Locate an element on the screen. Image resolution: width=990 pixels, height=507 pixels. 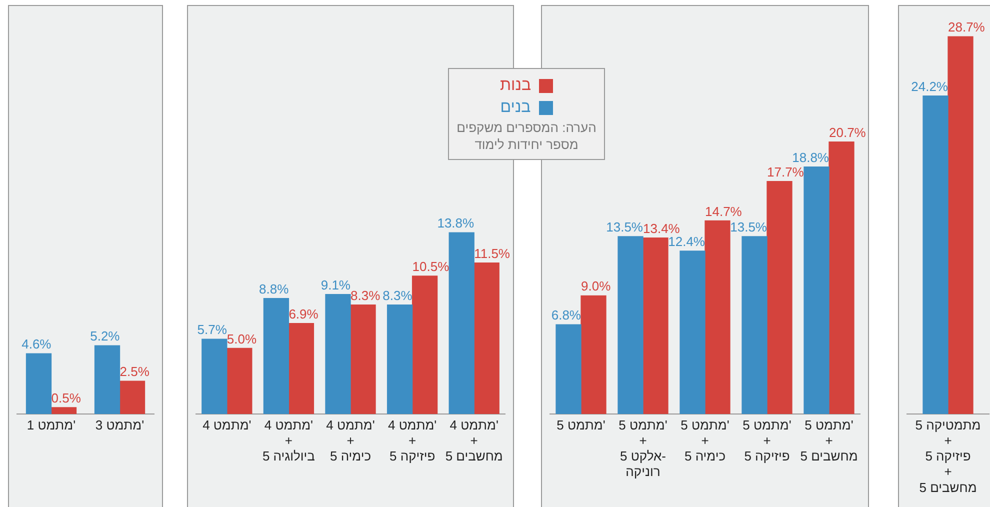
data-label: 17.7% is located at coordinates (785, 172).